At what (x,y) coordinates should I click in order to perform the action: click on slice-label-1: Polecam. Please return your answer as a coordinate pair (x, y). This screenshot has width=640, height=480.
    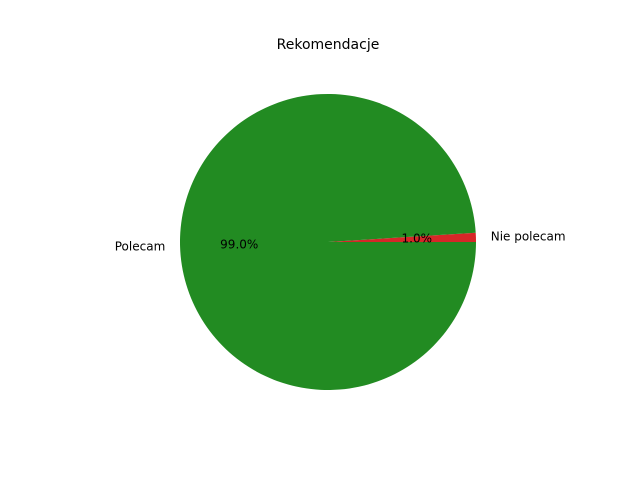
    Looking at the image, I should click on (140, 247).